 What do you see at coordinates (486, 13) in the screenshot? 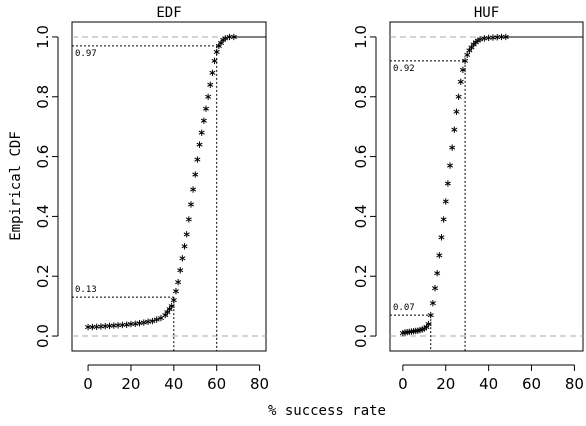
I see `panel-title: HUF` at bounding box center [486, 13].